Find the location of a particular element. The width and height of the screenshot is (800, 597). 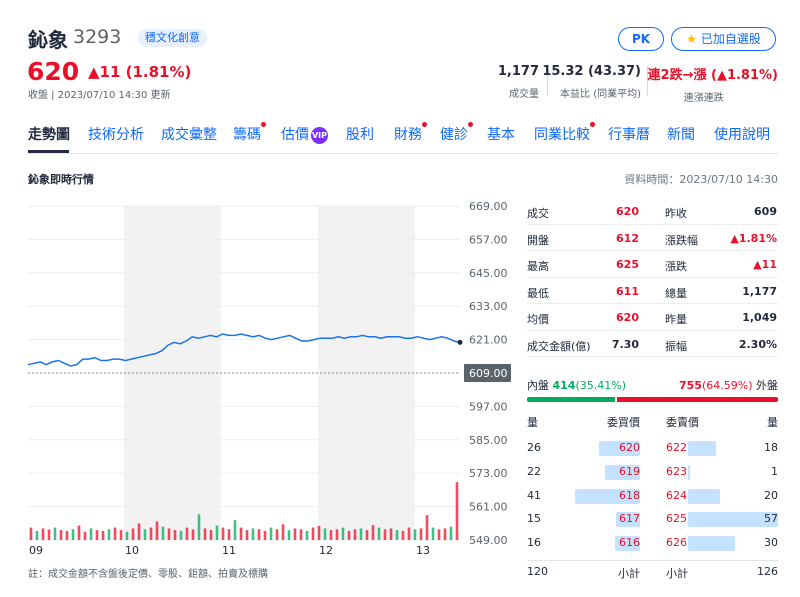

tab-label: 成交彙整 is located at coordinates (189, 135).